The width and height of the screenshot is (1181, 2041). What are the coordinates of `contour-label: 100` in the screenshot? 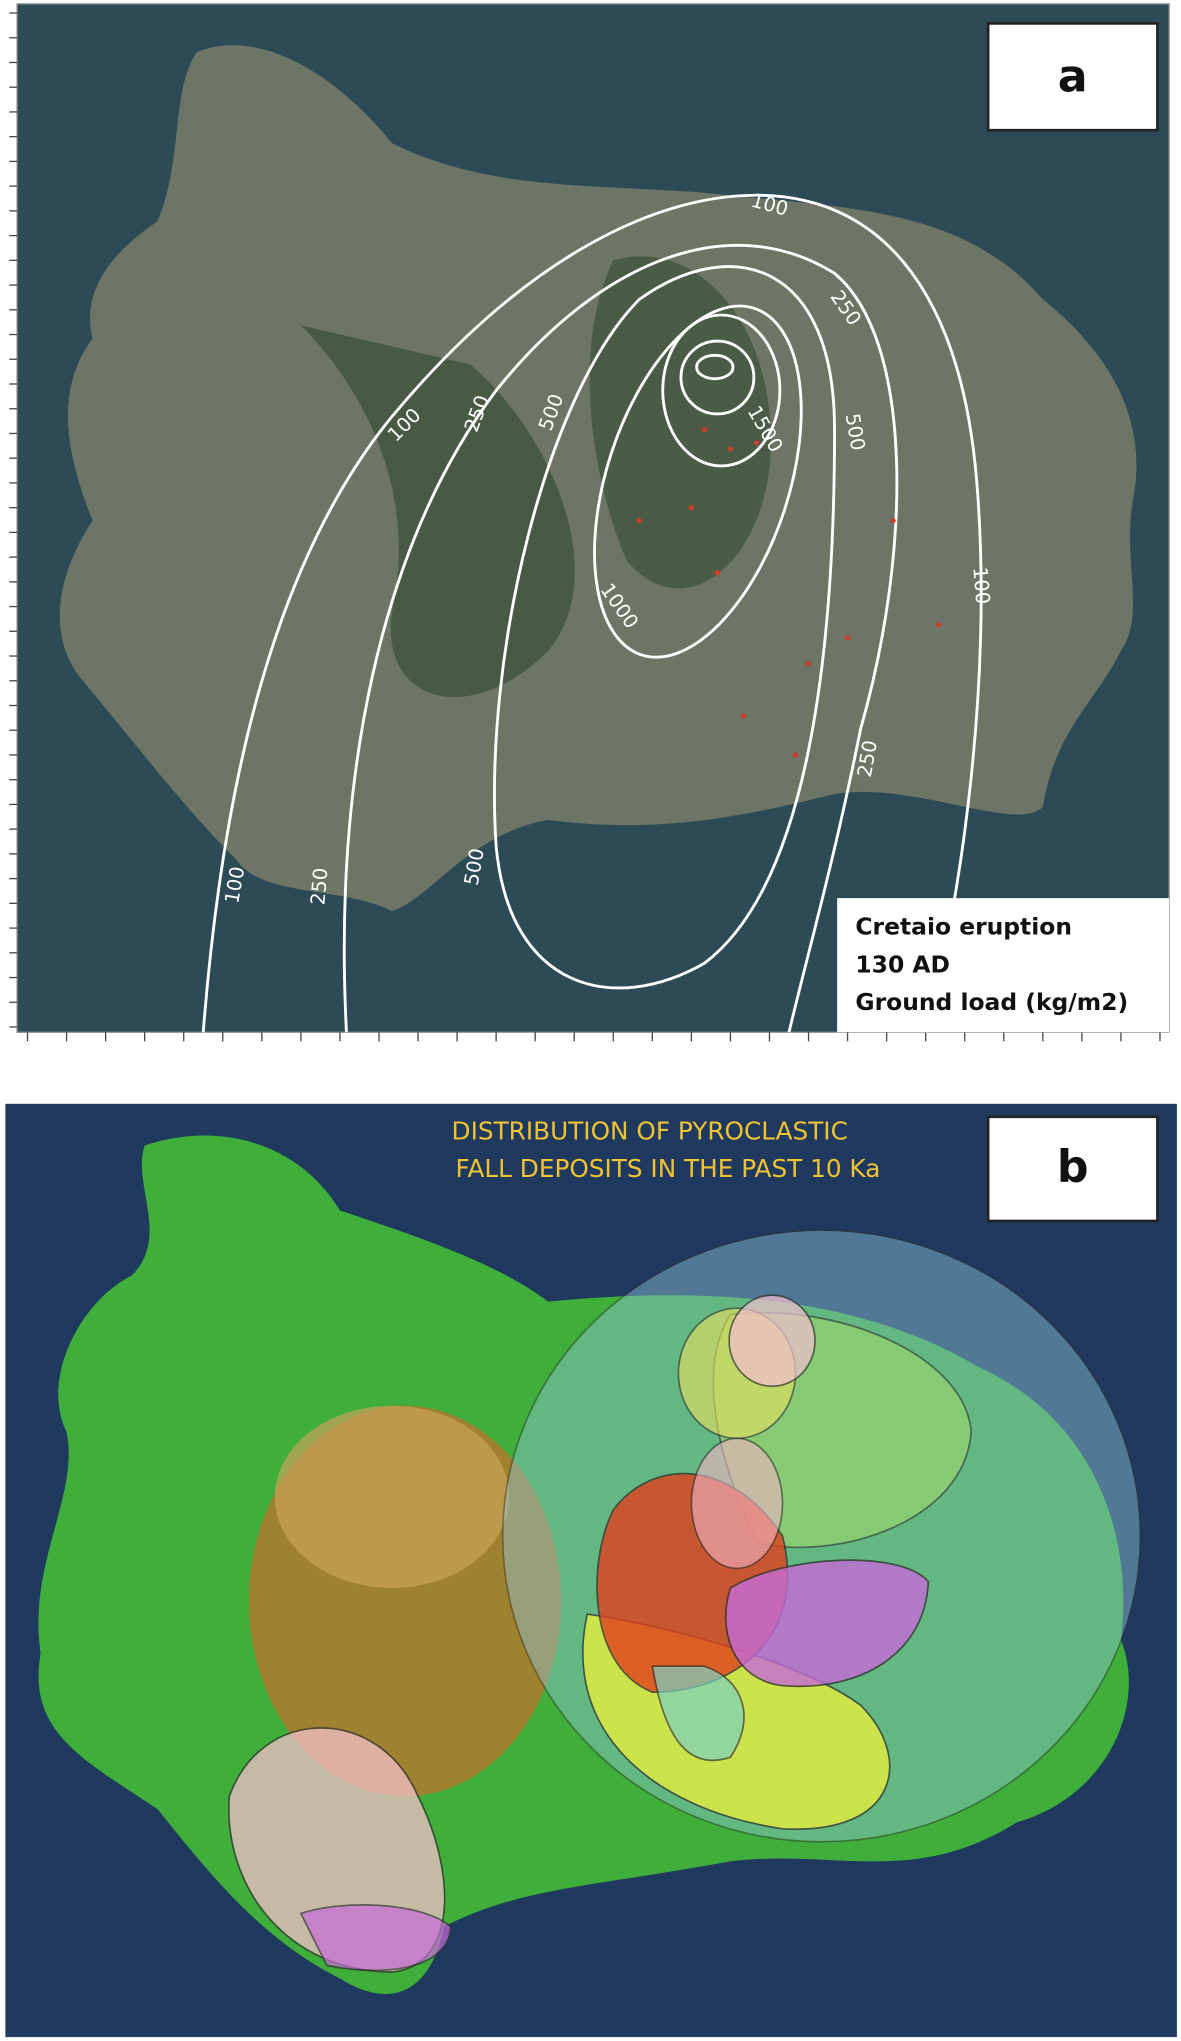 It's located at (981, 585).